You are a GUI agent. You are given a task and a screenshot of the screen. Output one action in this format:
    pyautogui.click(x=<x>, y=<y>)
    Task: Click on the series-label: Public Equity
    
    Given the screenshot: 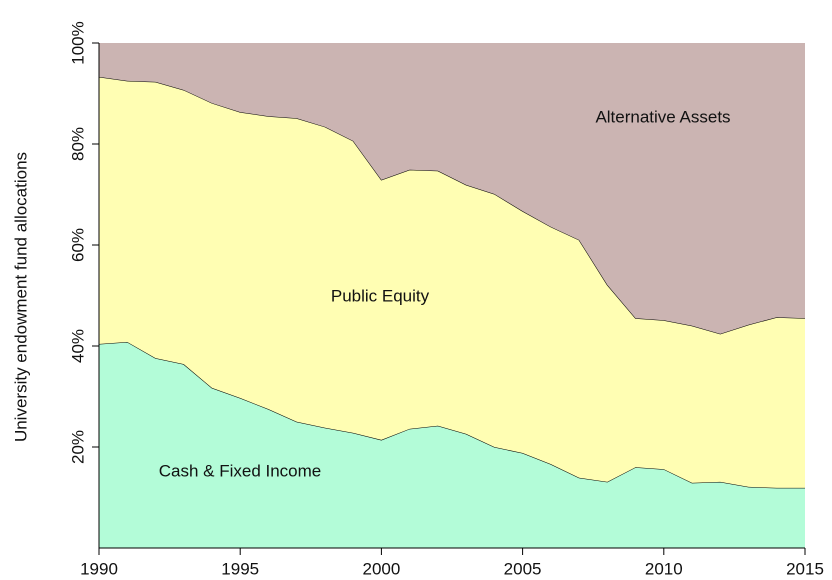 What is the action you would take?
    pyautogui.click(x=380, y=295)
    